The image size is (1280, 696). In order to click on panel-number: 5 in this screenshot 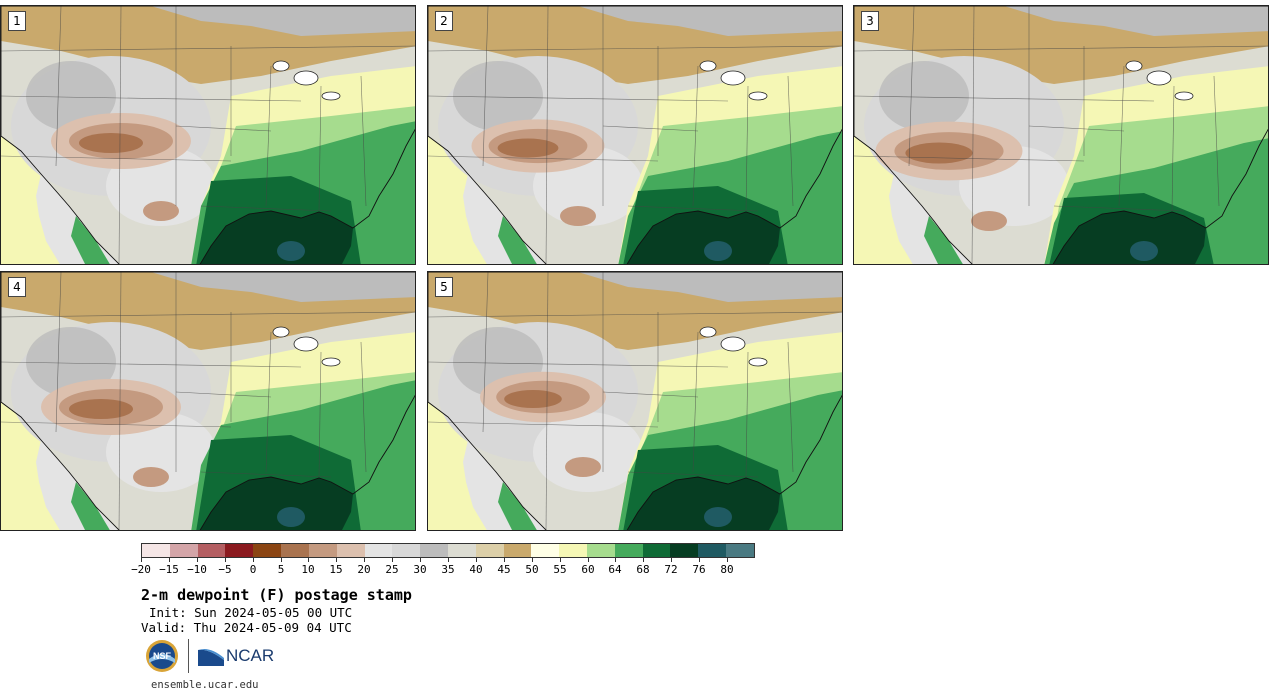, I will do `click(444, 287)`.